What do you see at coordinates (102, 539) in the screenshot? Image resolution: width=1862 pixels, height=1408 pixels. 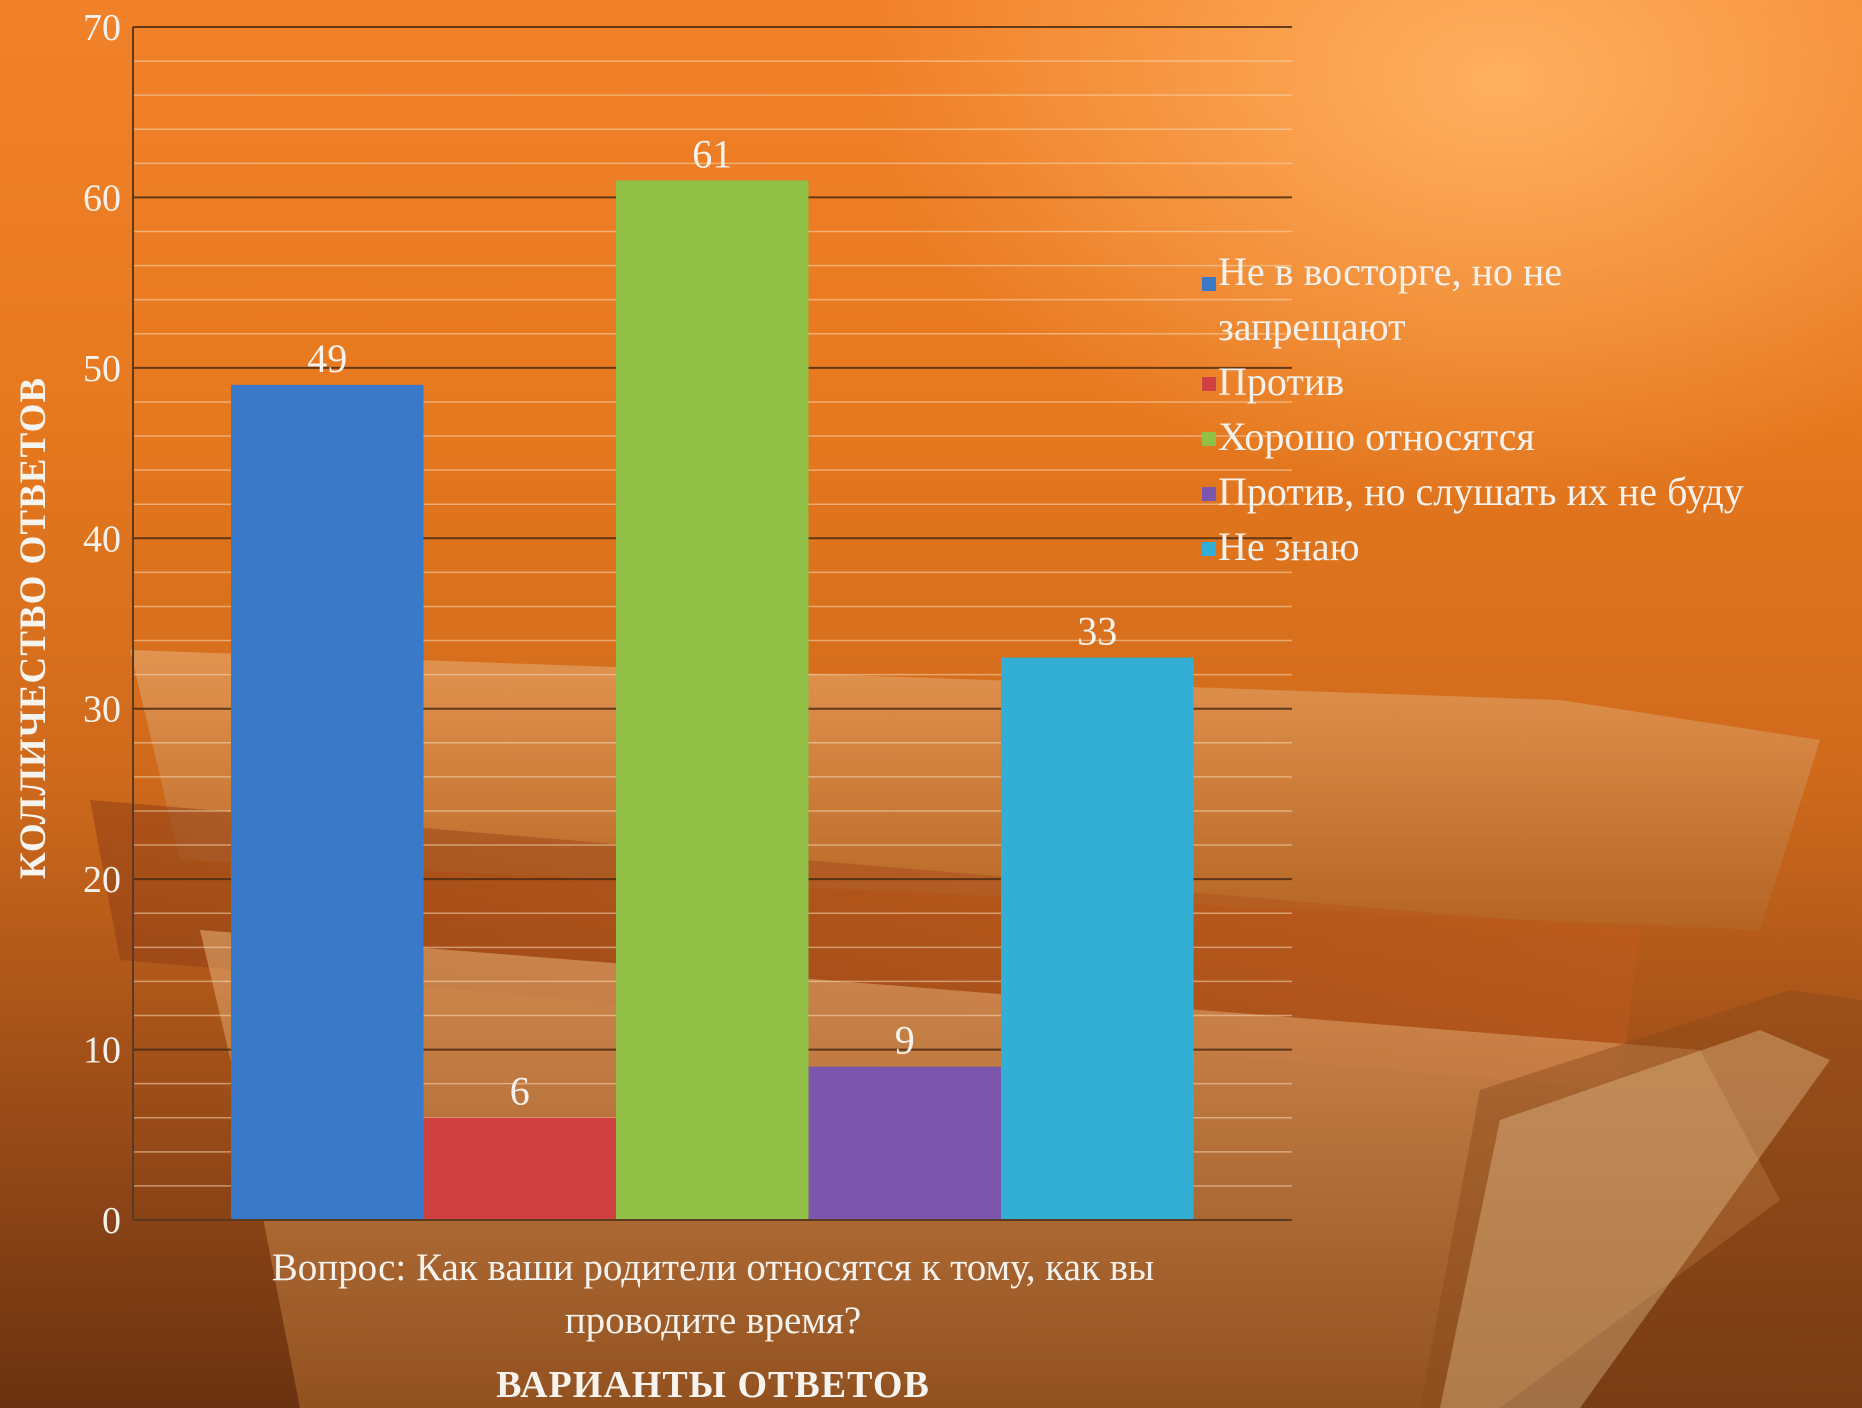 I see `y-tick-label: 40` at bounding box center [102, 539].